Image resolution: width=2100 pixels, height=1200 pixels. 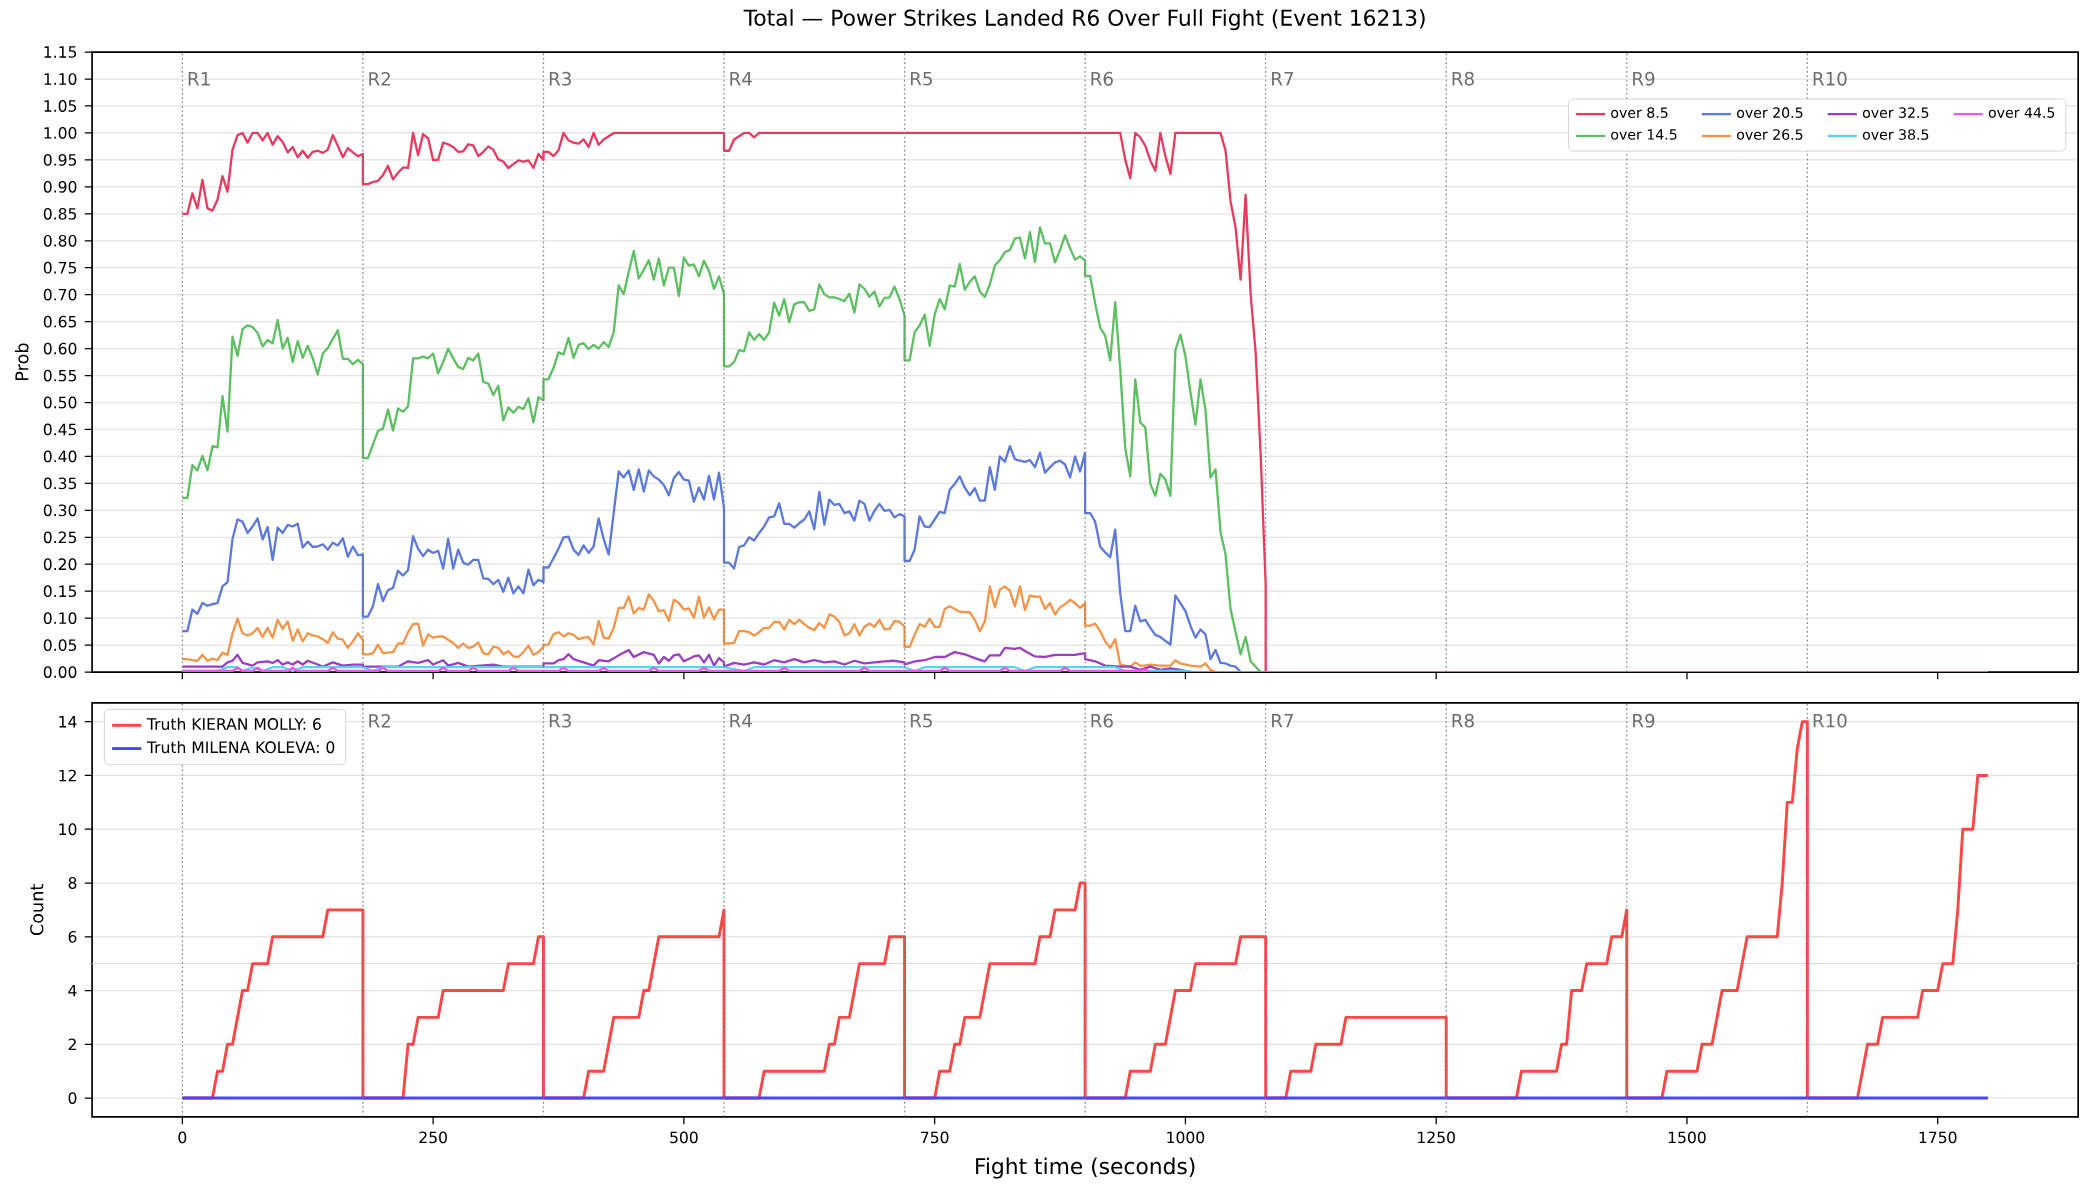 I want to click on y-tick-label: 0.00, so click(x=60, y=672).